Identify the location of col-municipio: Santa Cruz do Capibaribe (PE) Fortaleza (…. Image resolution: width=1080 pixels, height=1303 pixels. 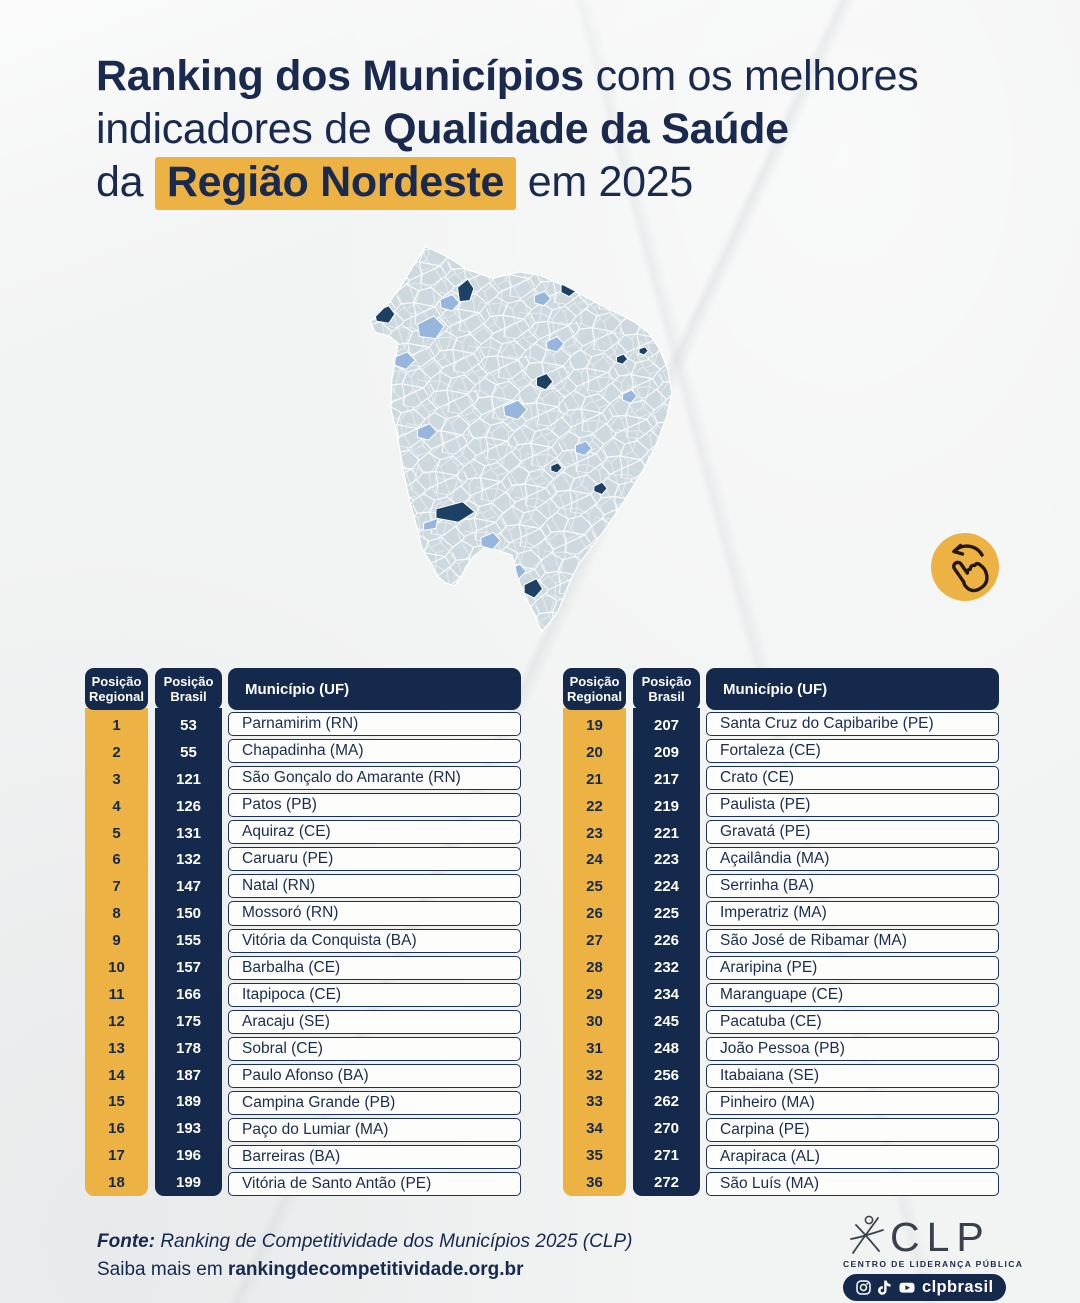
(852, 954).